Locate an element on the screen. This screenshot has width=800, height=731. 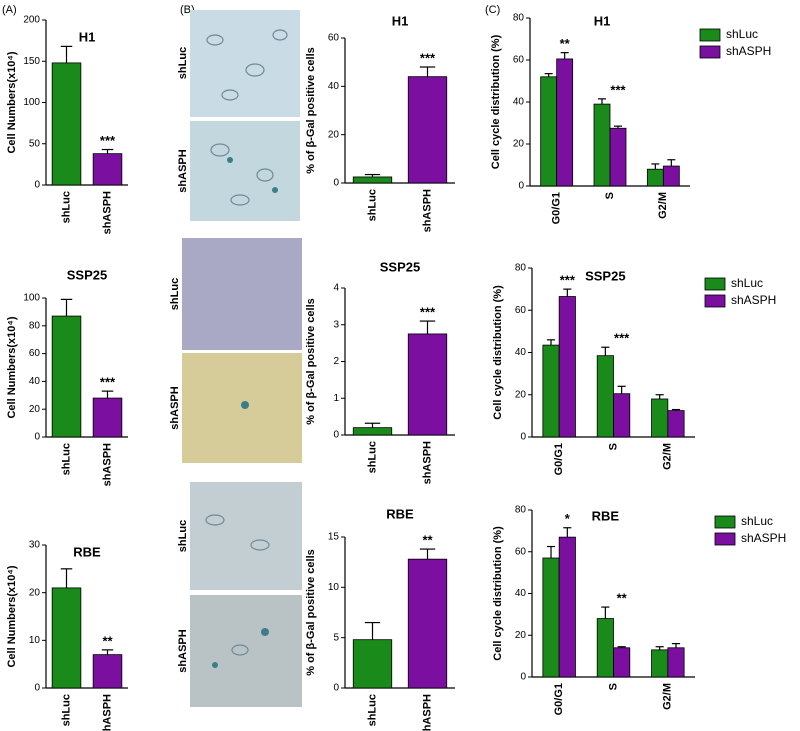
panel-label: (C) is located at coordinates (492, 10).